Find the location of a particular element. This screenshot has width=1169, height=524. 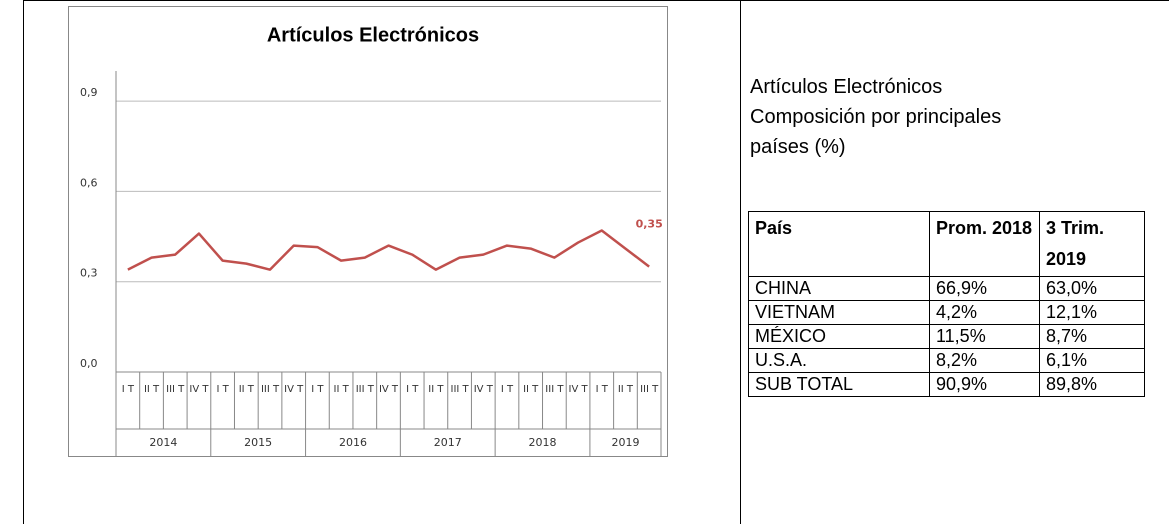

cell: 6,1% is located at coordinates (1092, 360).